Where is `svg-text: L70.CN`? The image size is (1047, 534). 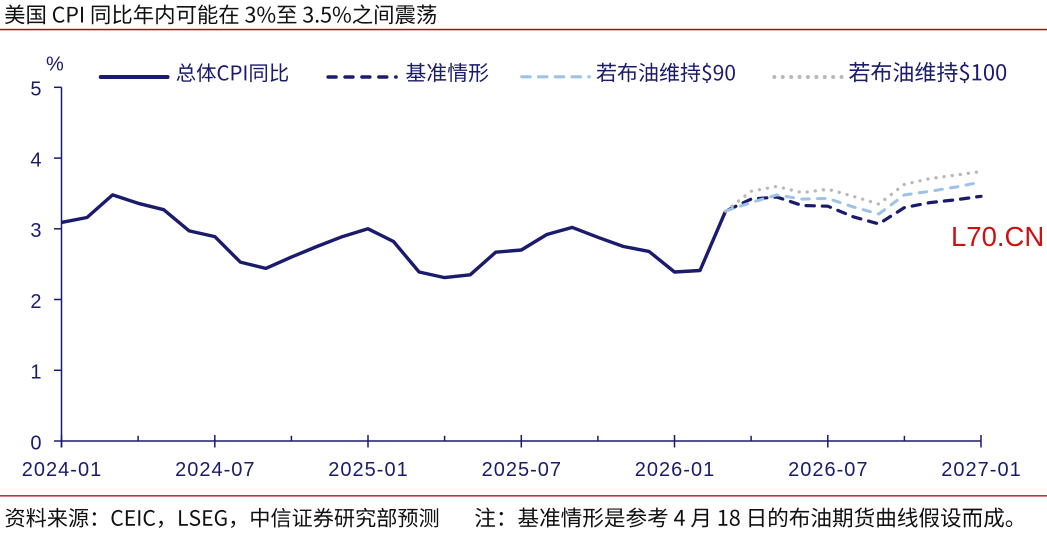
svg-text: L70.CN is located at coordinates (997, 236).